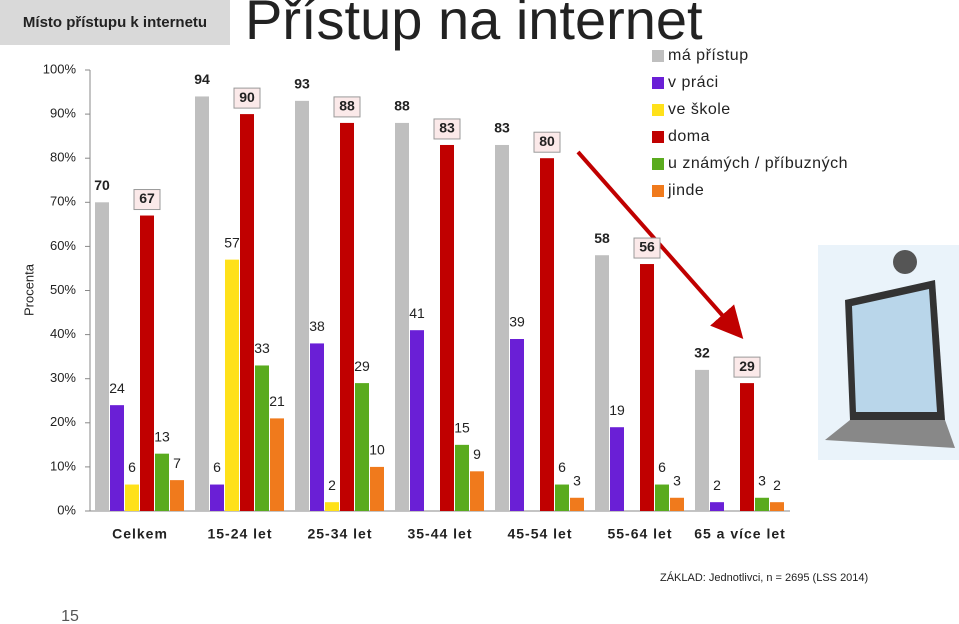 The height and width of the screenshot is (624, 959). What do you see at coordinates (617, 410) in the screenshot?
I see `value-label: 19` at bounding box center [617, 410].